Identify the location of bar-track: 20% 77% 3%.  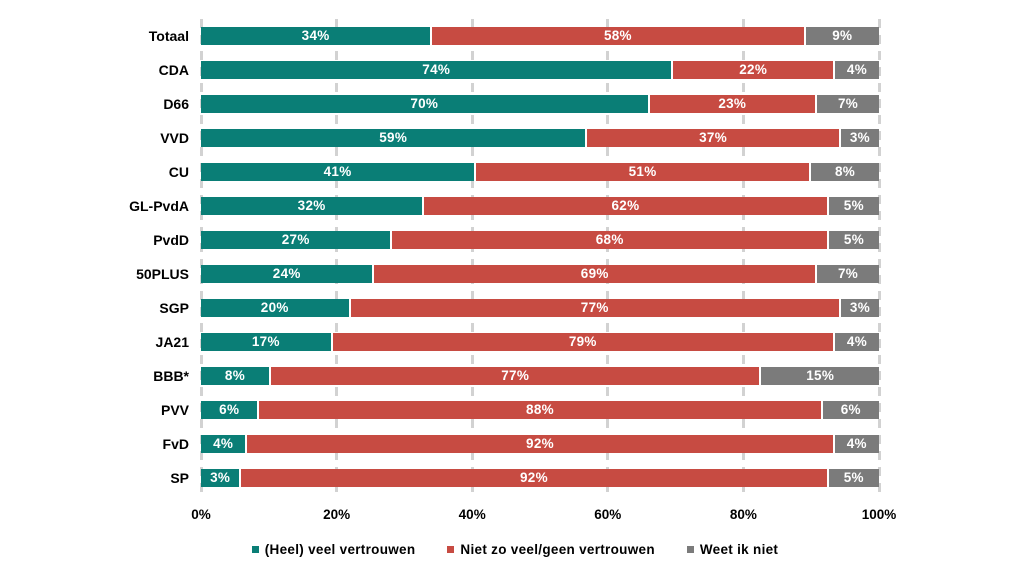
(540, 308).